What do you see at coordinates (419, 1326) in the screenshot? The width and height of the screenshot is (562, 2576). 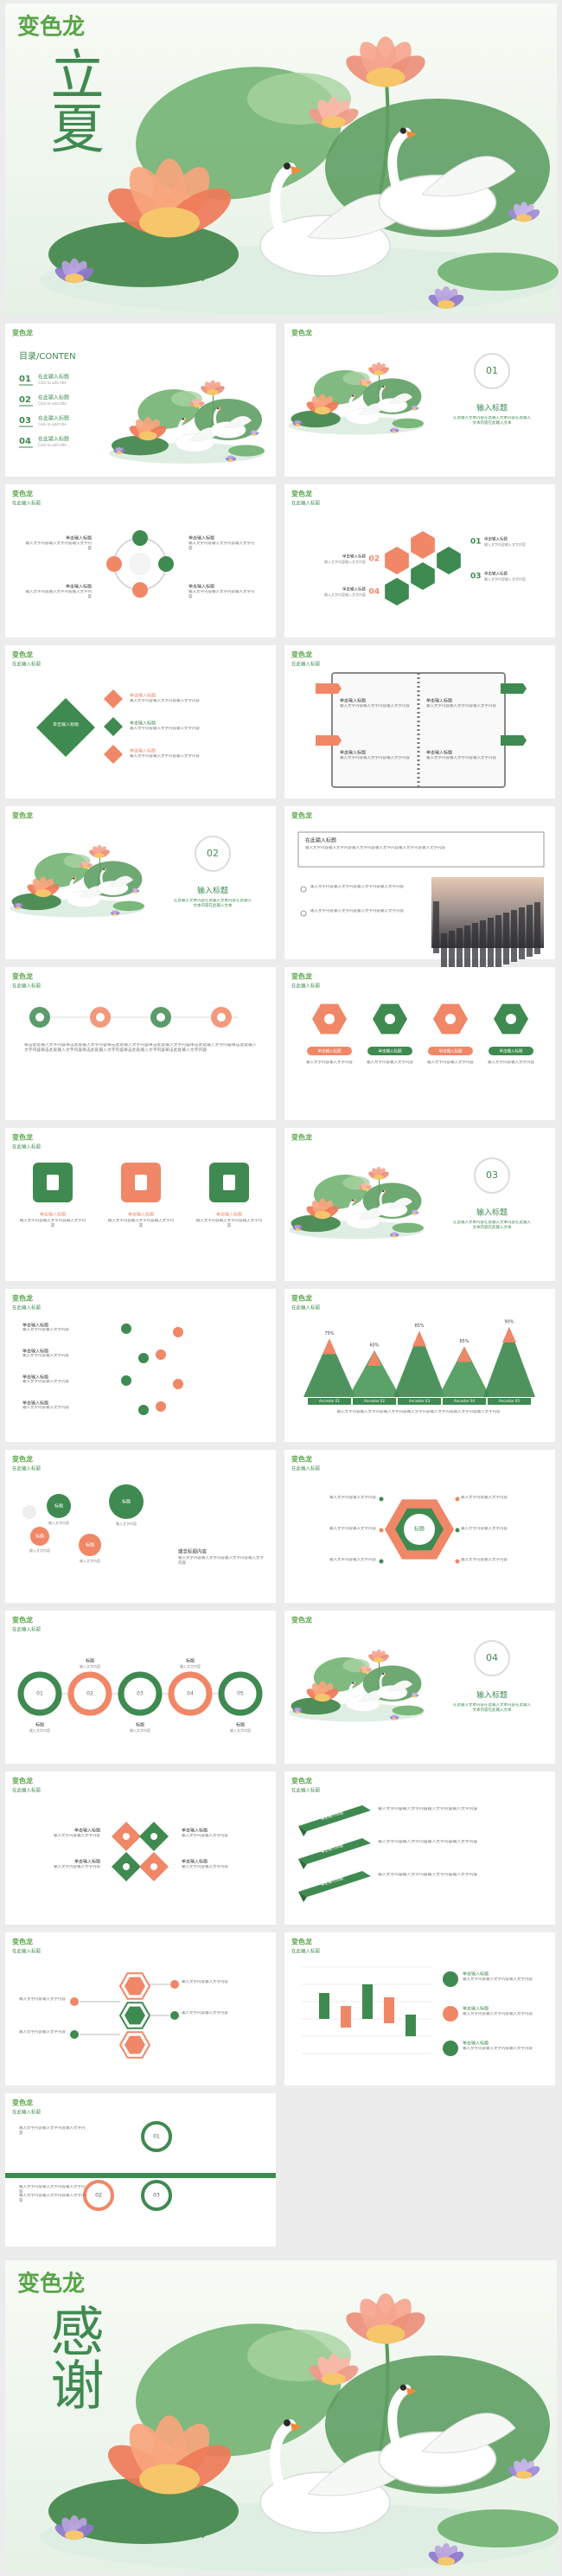 I see `peak-label: 85%` at bounding box center [419, 1326].